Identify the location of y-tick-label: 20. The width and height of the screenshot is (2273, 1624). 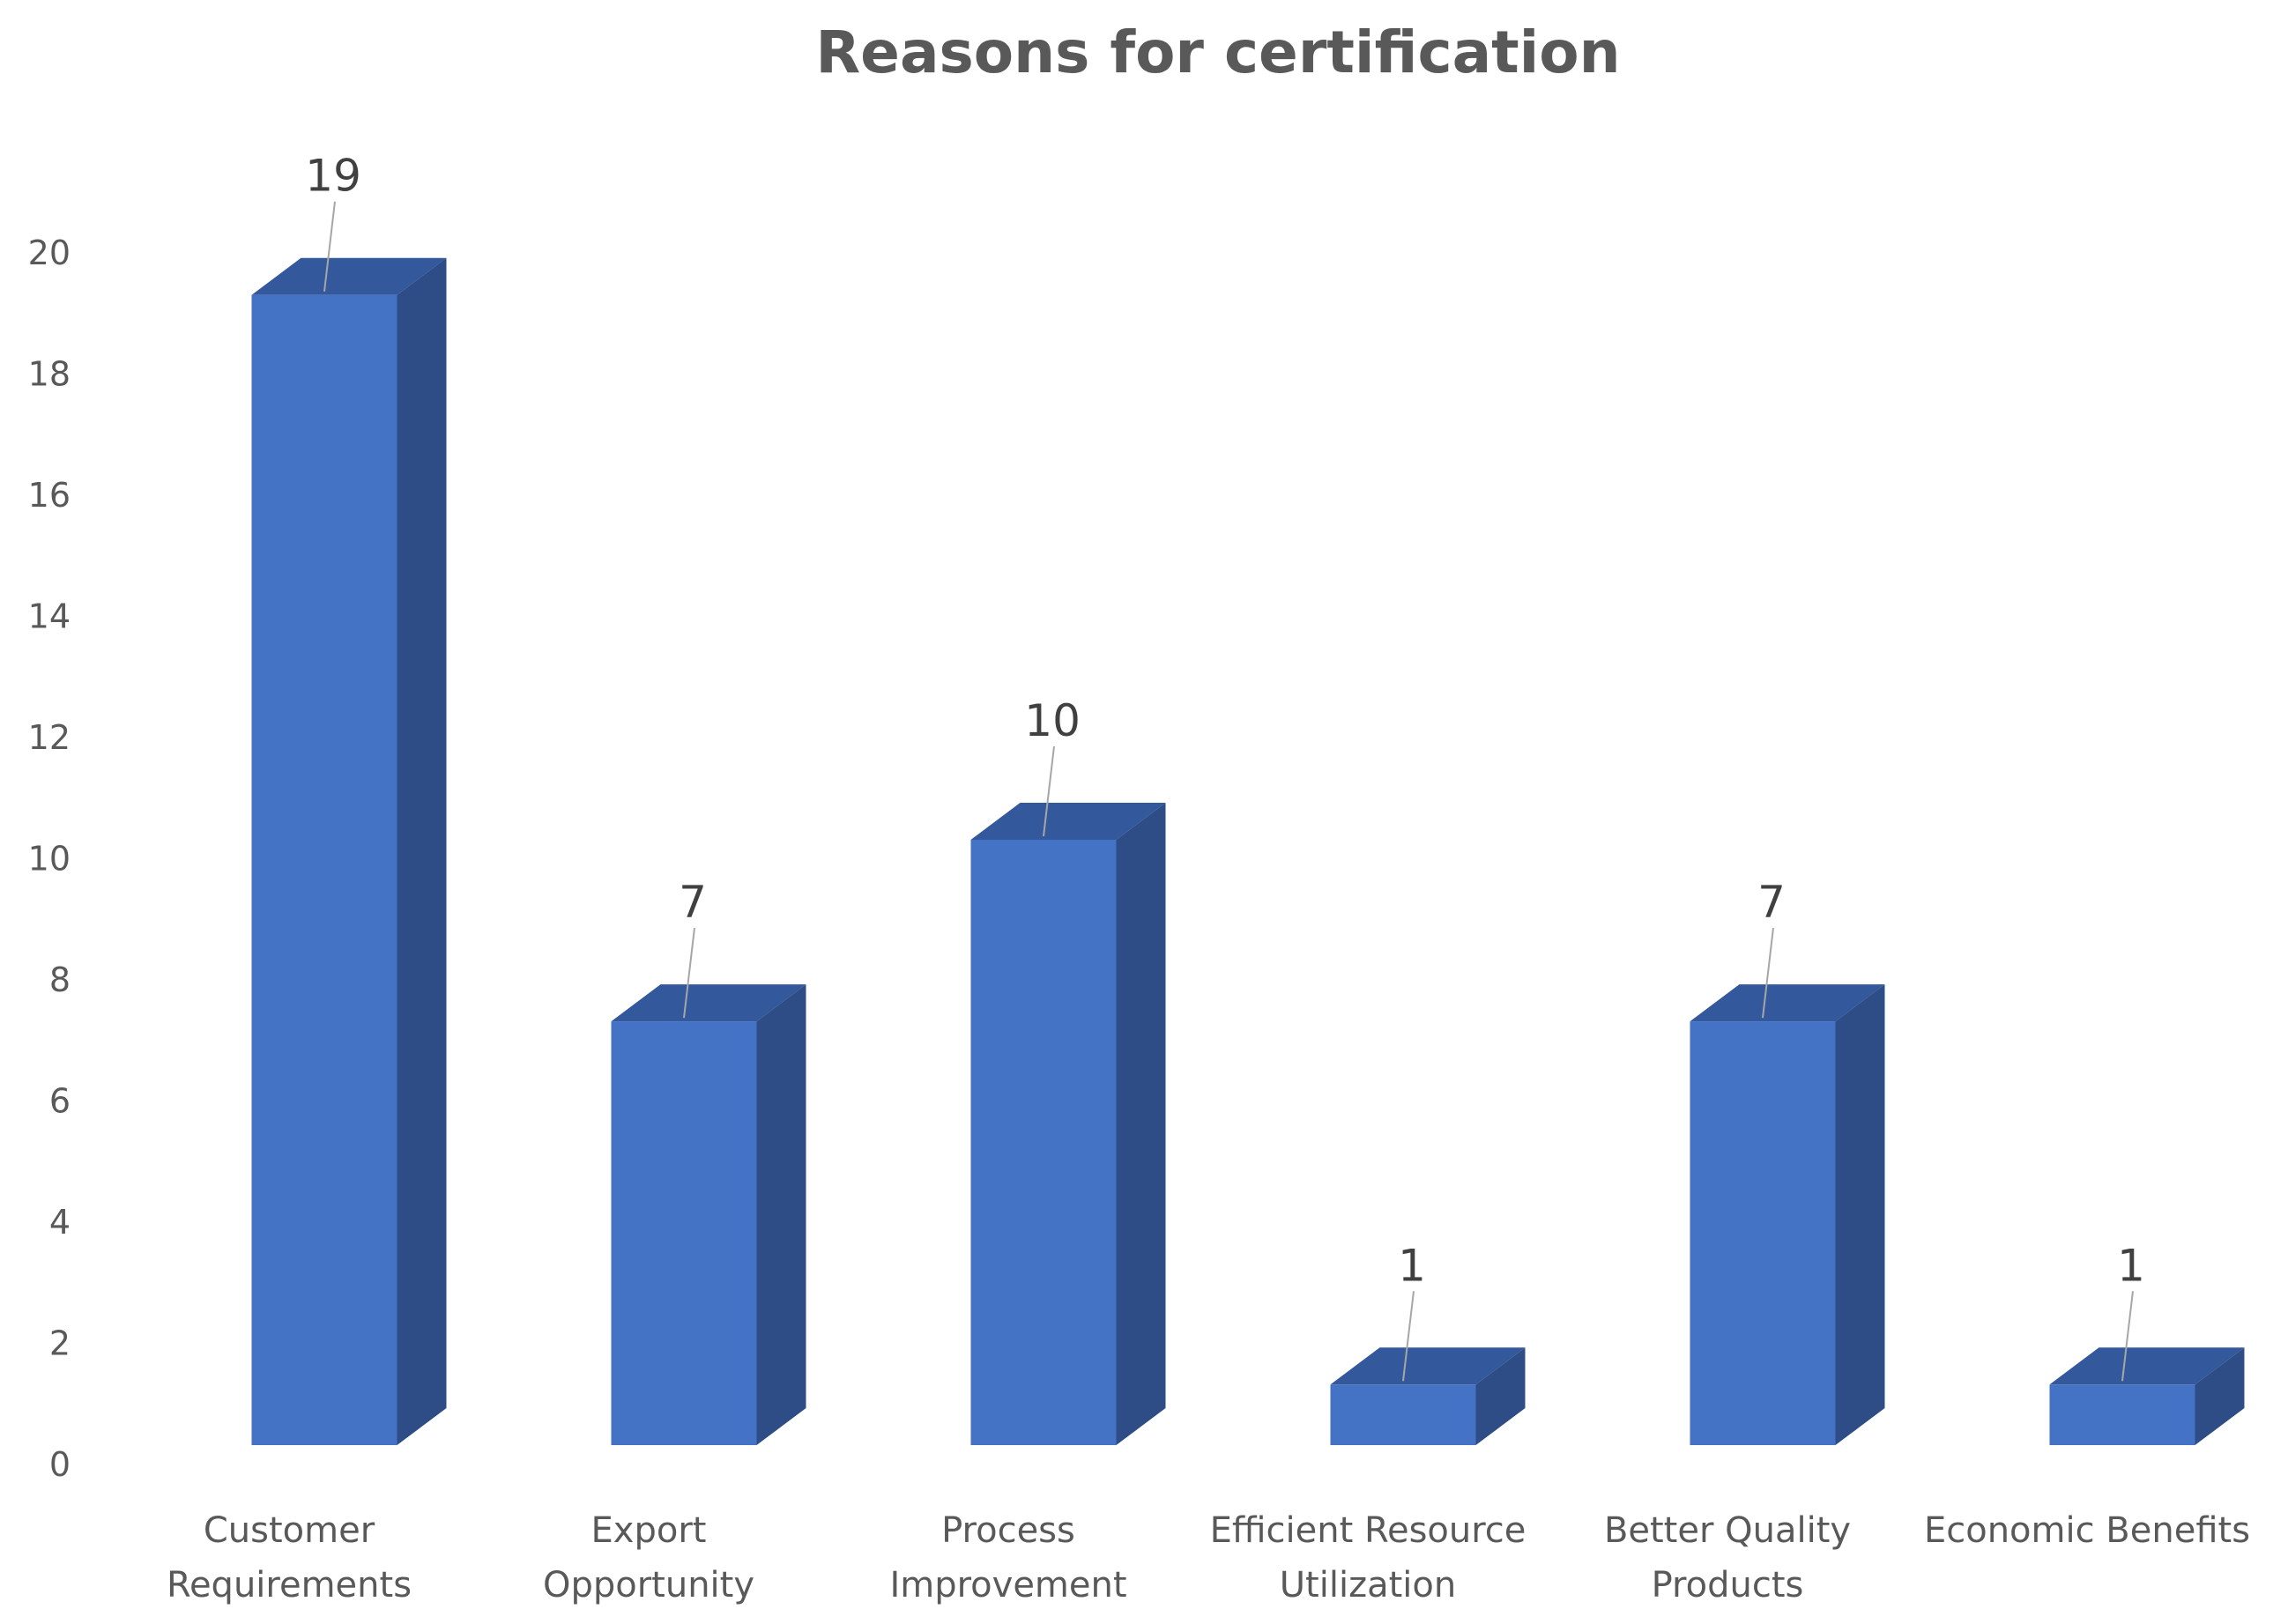
(49, 253).